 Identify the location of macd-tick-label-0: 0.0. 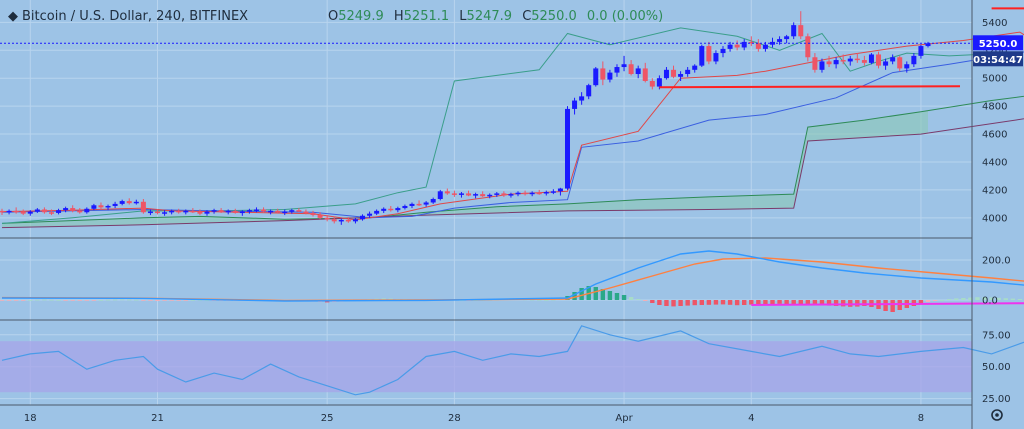
(990, 301).